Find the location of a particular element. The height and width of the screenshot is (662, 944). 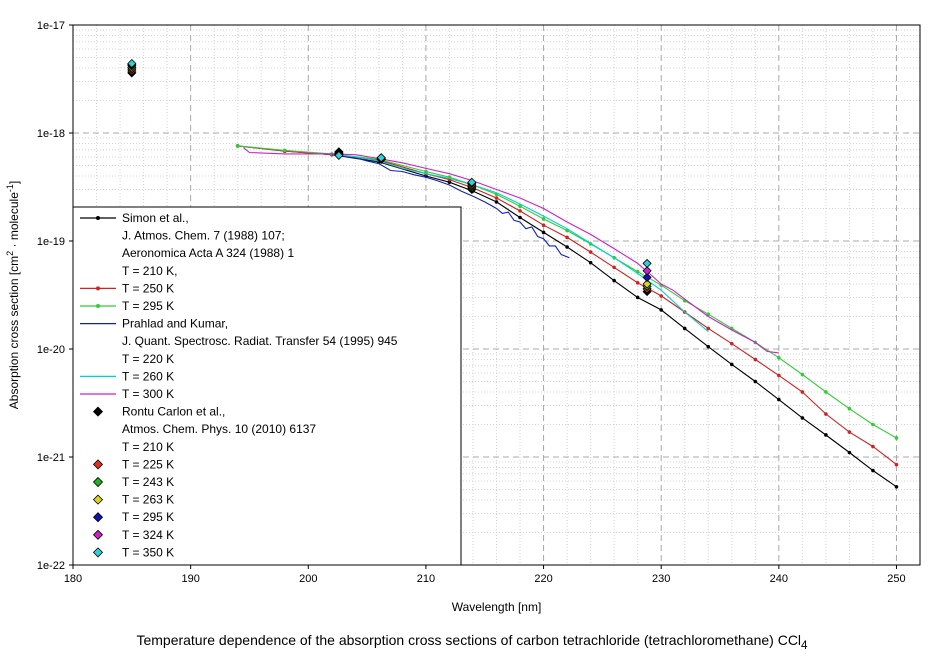

y-tick-label: 1e-21 is located at coordinates (51, 458).